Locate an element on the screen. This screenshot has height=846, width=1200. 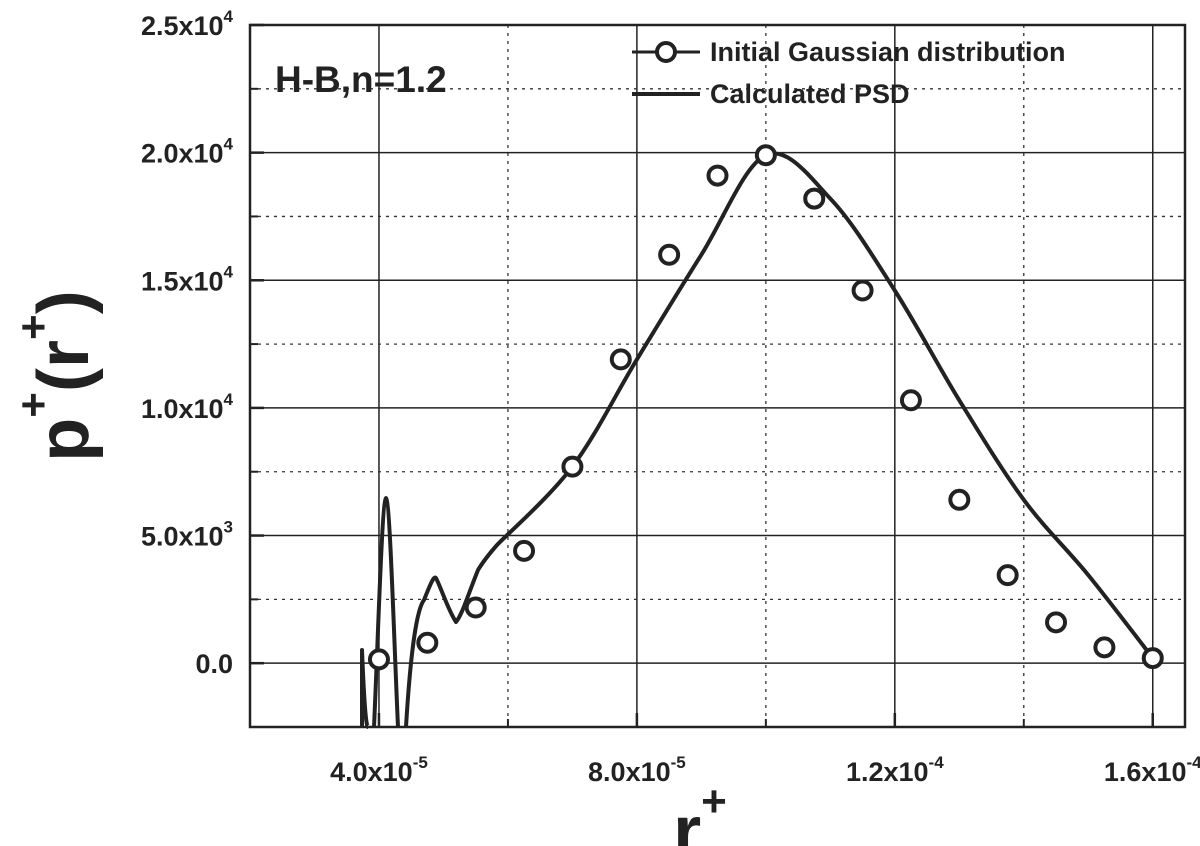
y-tick-label-3: 1.5x10⁴ is located at coordinates (187, 279).